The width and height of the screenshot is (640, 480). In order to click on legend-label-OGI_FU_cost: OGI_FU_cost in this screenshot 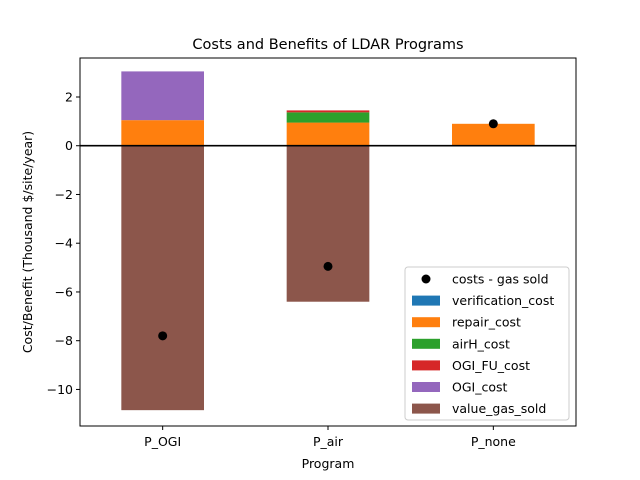, I will do `click(491, 365)`.